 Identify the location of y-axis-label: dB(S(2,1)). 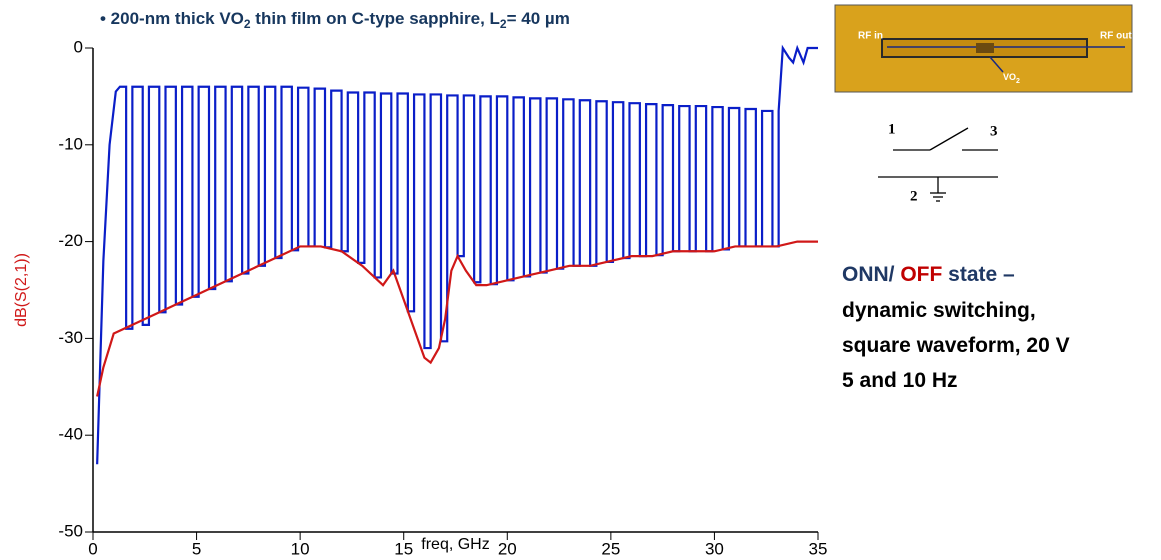
(21, 290).